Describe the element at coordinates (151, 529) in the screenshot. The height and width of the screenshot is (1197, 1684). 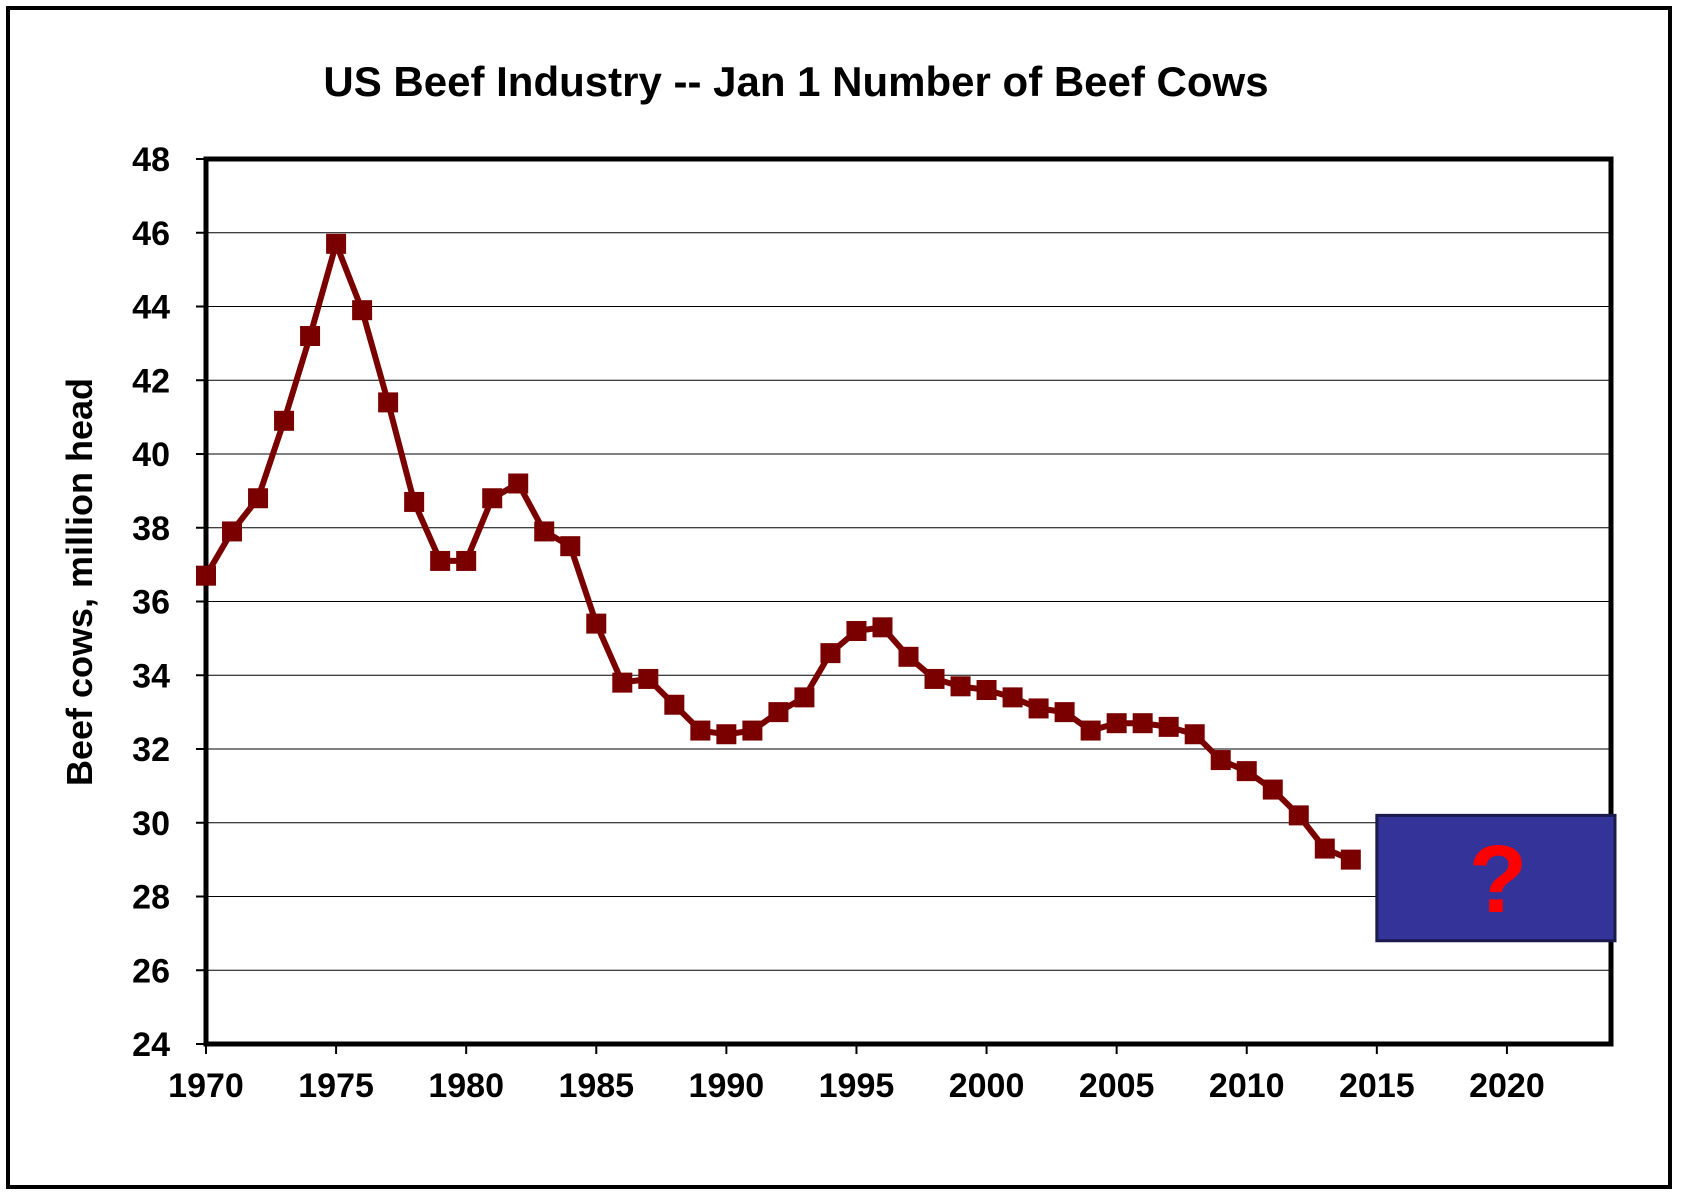
I see `y-tick-label: 38` at that location.